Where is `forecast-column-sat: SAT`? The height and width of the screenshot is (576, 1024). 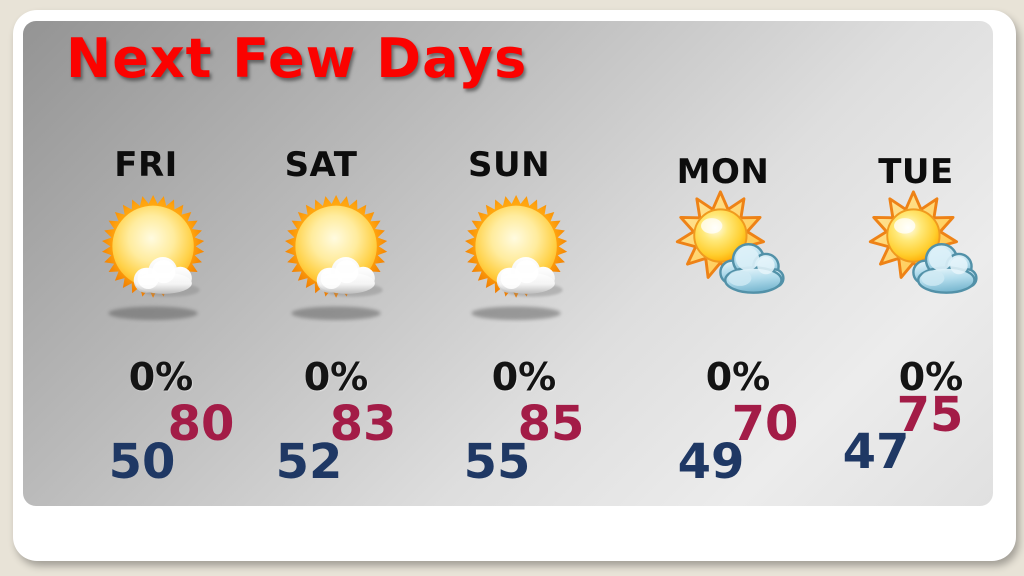
forecast-column-sat: SAT is located at coordinates (321, 263).